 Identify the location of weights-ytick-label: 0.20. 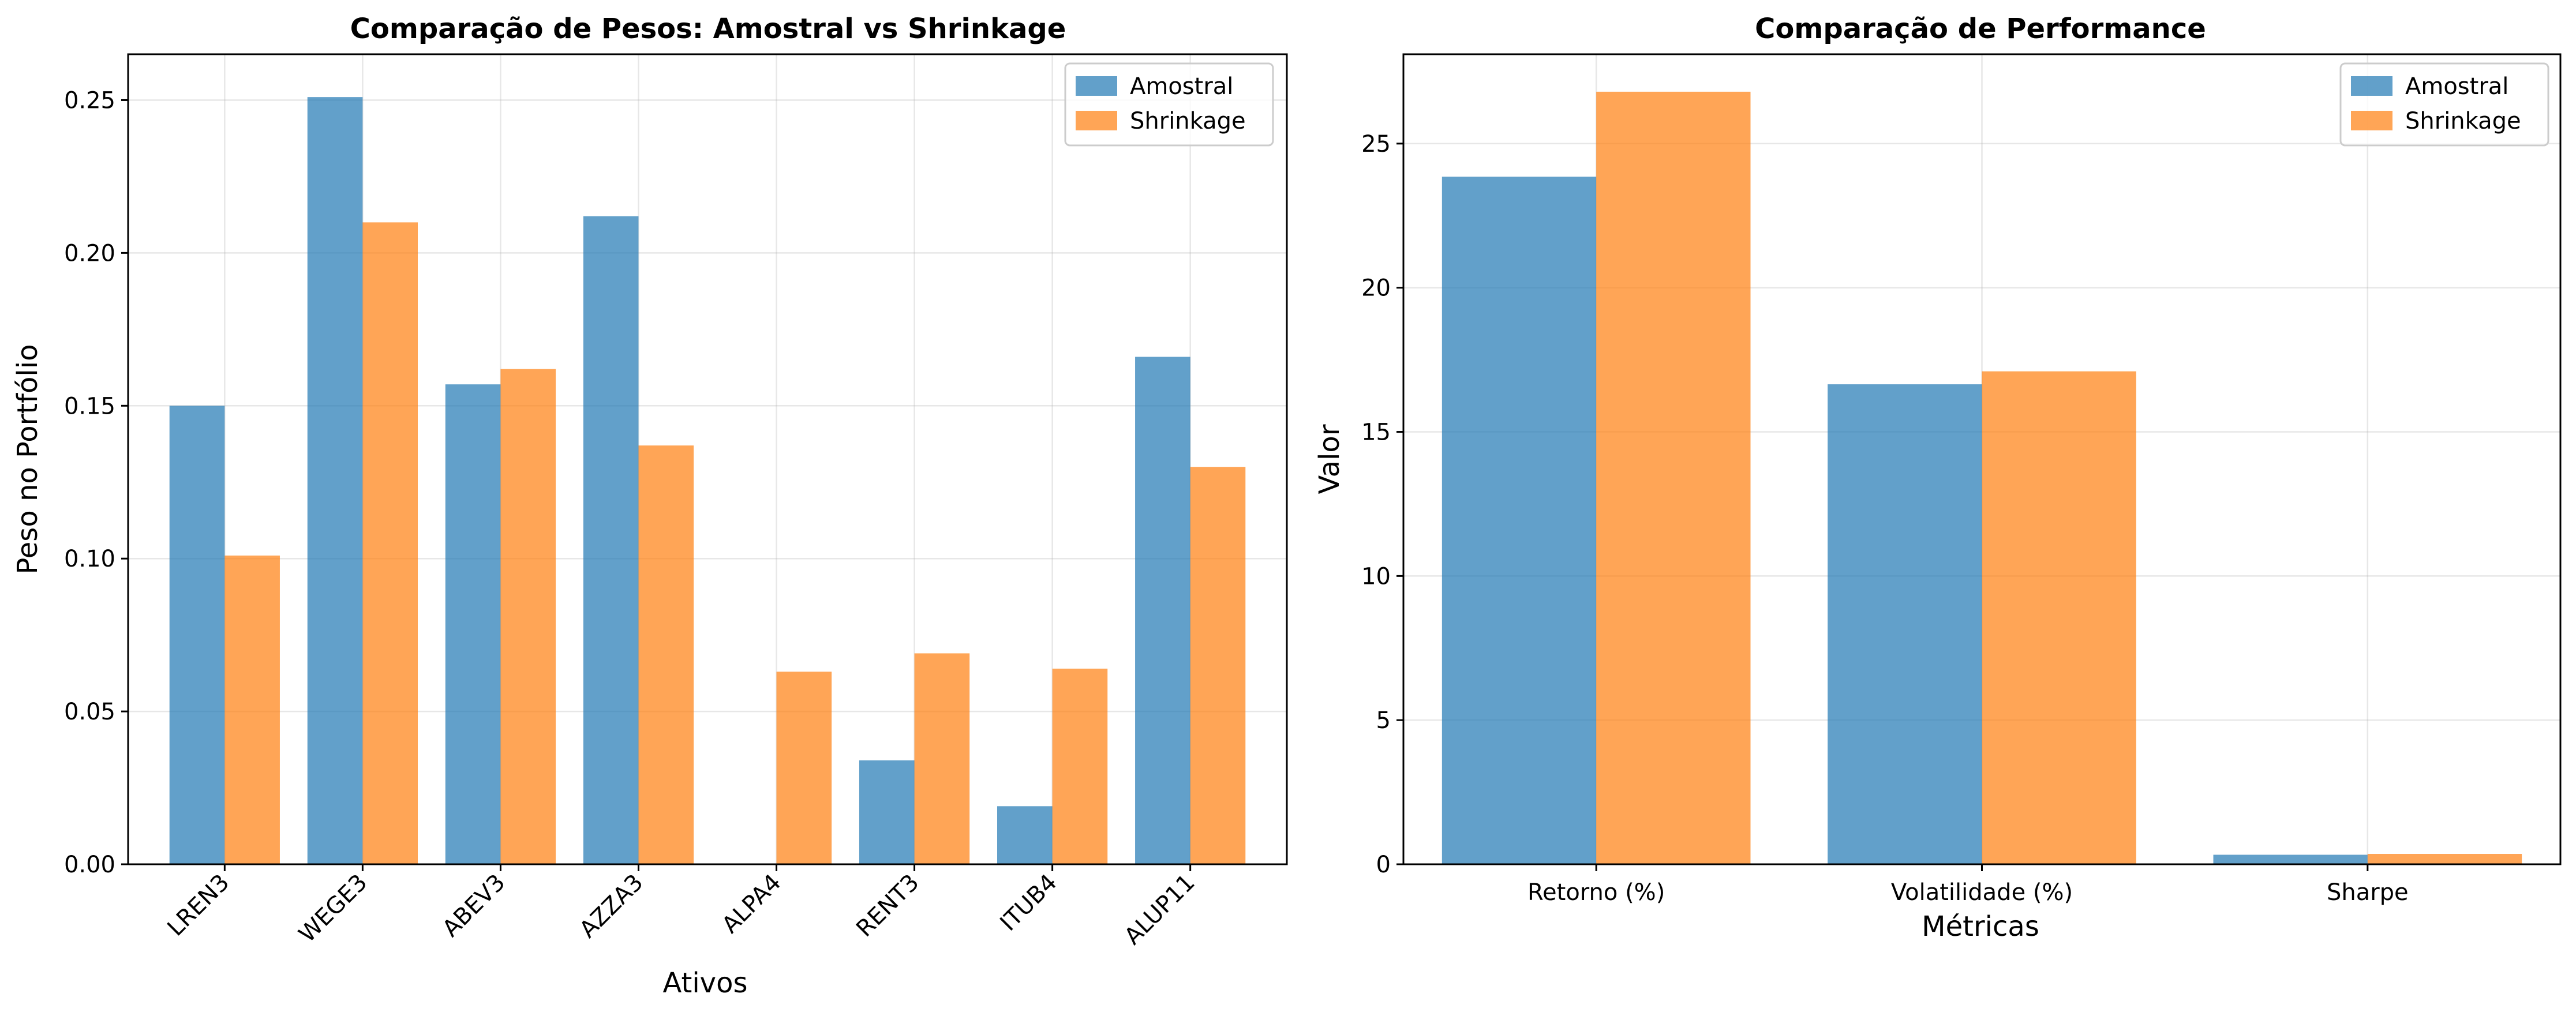
(89, 253).